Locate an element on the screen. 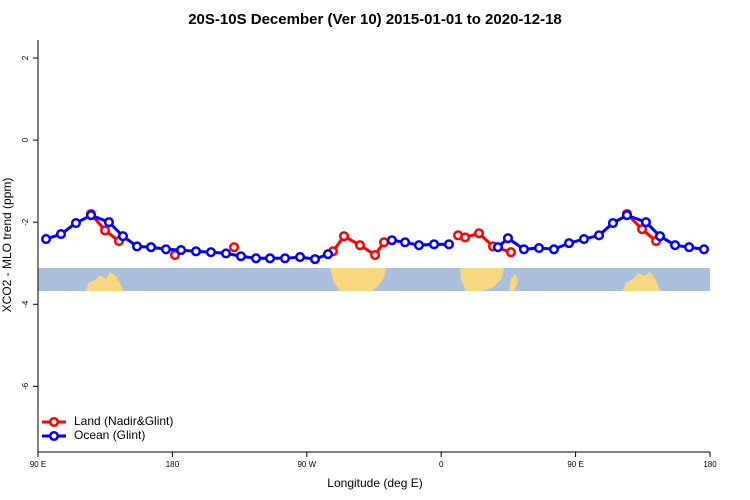 Image resolution: width=750 pixels, height=500 pixels. y-tick-label: -2 is located at coordinates (25, 222).